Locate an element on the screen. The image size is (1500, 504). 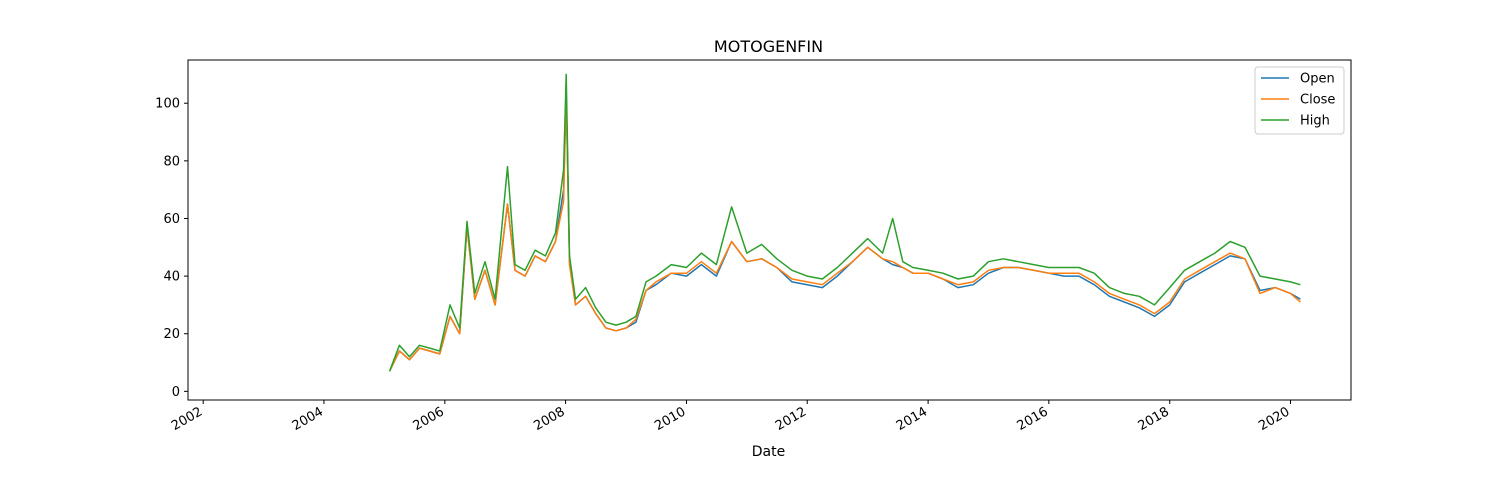
y-tick-label: 20 is located at coordinates (171, 334).